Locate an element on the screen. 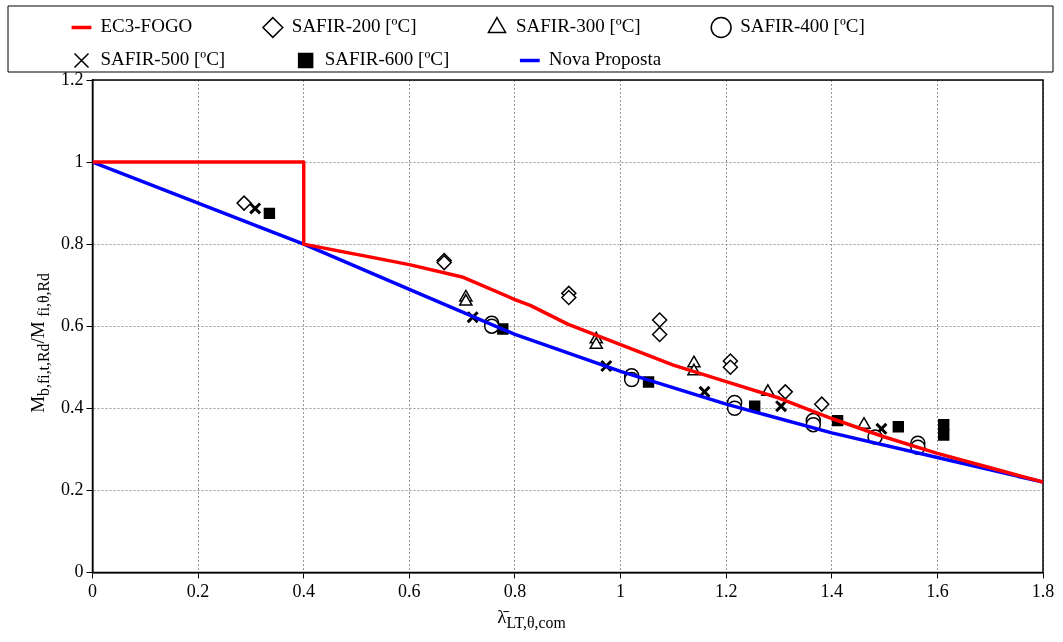  legend-label: EC3-FOGO is located at coordinates (175, 26).